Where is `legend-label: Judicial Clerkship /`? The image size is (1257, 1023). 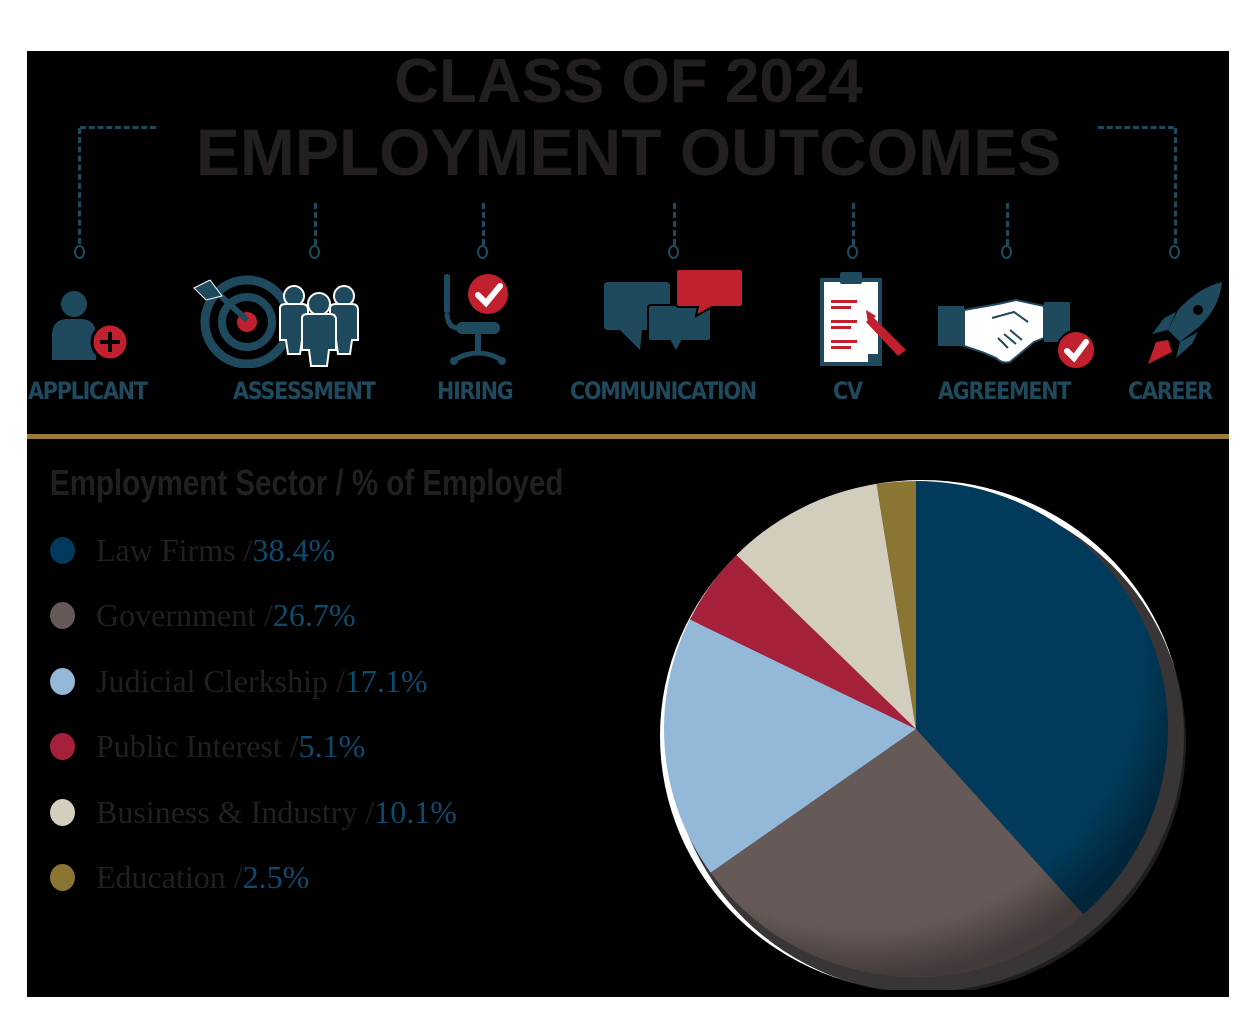
legend-label: Judicial Clerkship / is located at coordinates (220, 680).